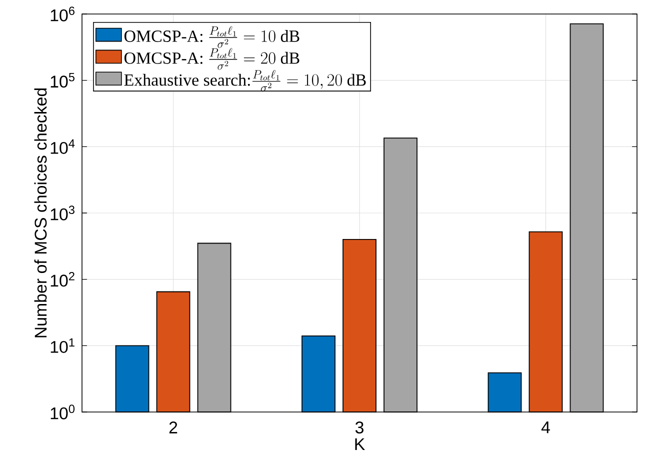 The image size is (650, 472). Describe the element at coordinates (40, 213) in the screenshot. I see `y-axis-title: Number of MCS choices checked` at that location.